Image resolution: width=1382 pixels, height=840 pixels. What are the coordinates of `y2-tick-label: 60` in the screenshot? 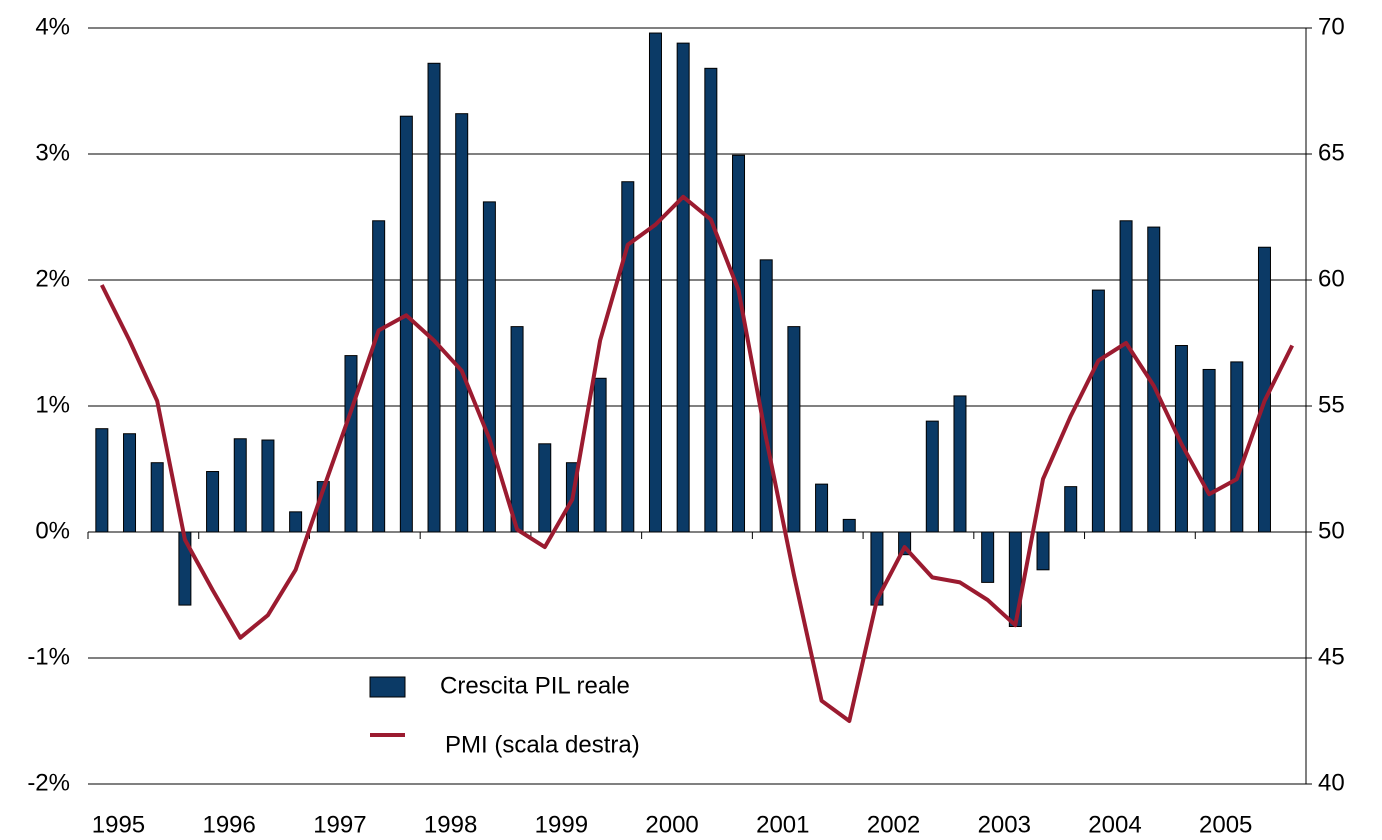 It's located at (1331, 278).